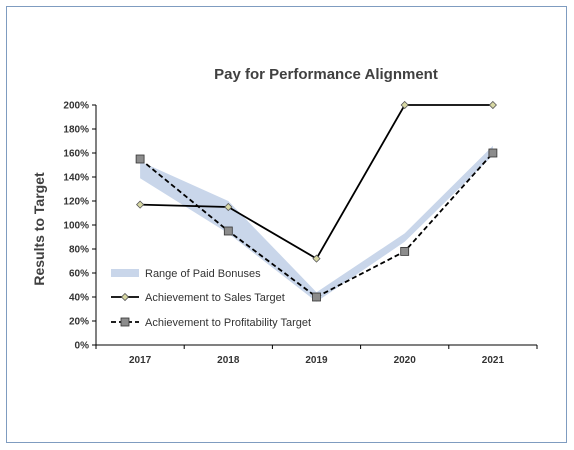 The image size is (574, 450). I want to click on x-tick-label: 2019, so click(316, 360).